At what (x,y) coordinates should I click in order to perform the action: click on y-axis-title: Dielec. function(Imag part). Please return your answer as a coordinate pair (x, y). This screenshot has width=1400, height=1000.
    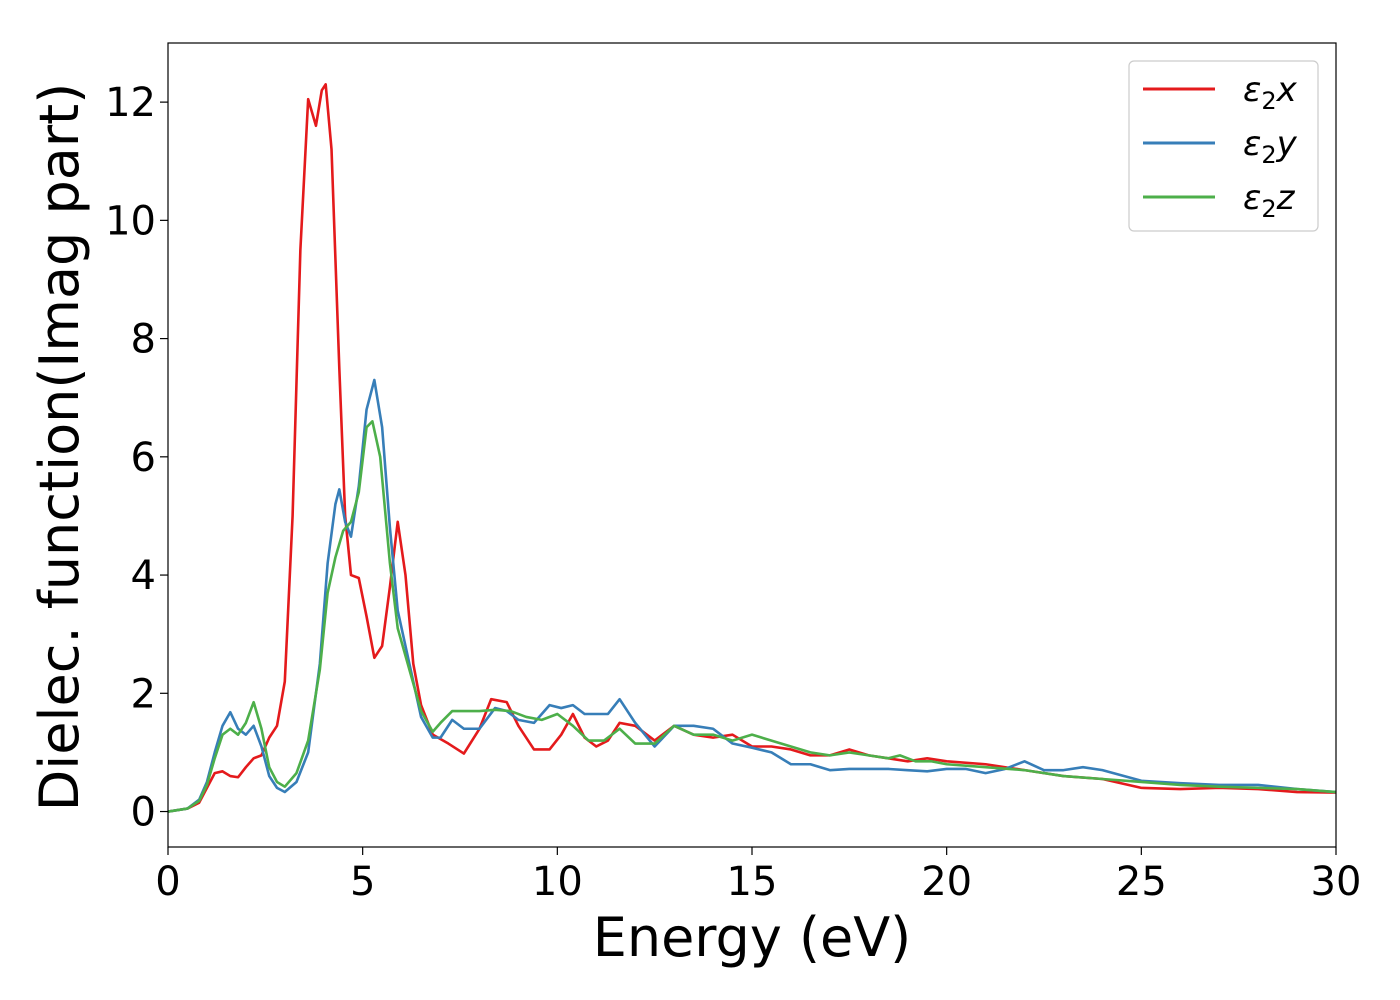
    Looking at the image, I should click on (59, 447).